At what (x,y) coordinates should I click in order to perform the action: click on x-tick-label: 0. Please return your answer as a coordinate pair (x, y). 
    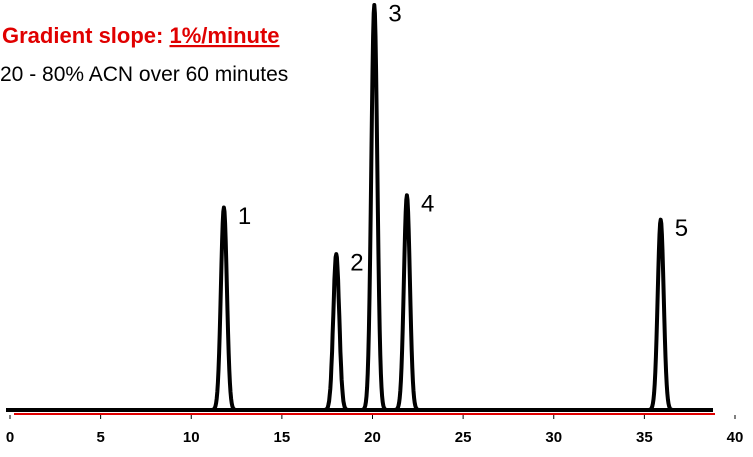
    Looking at the image, I should click on (10, 437).